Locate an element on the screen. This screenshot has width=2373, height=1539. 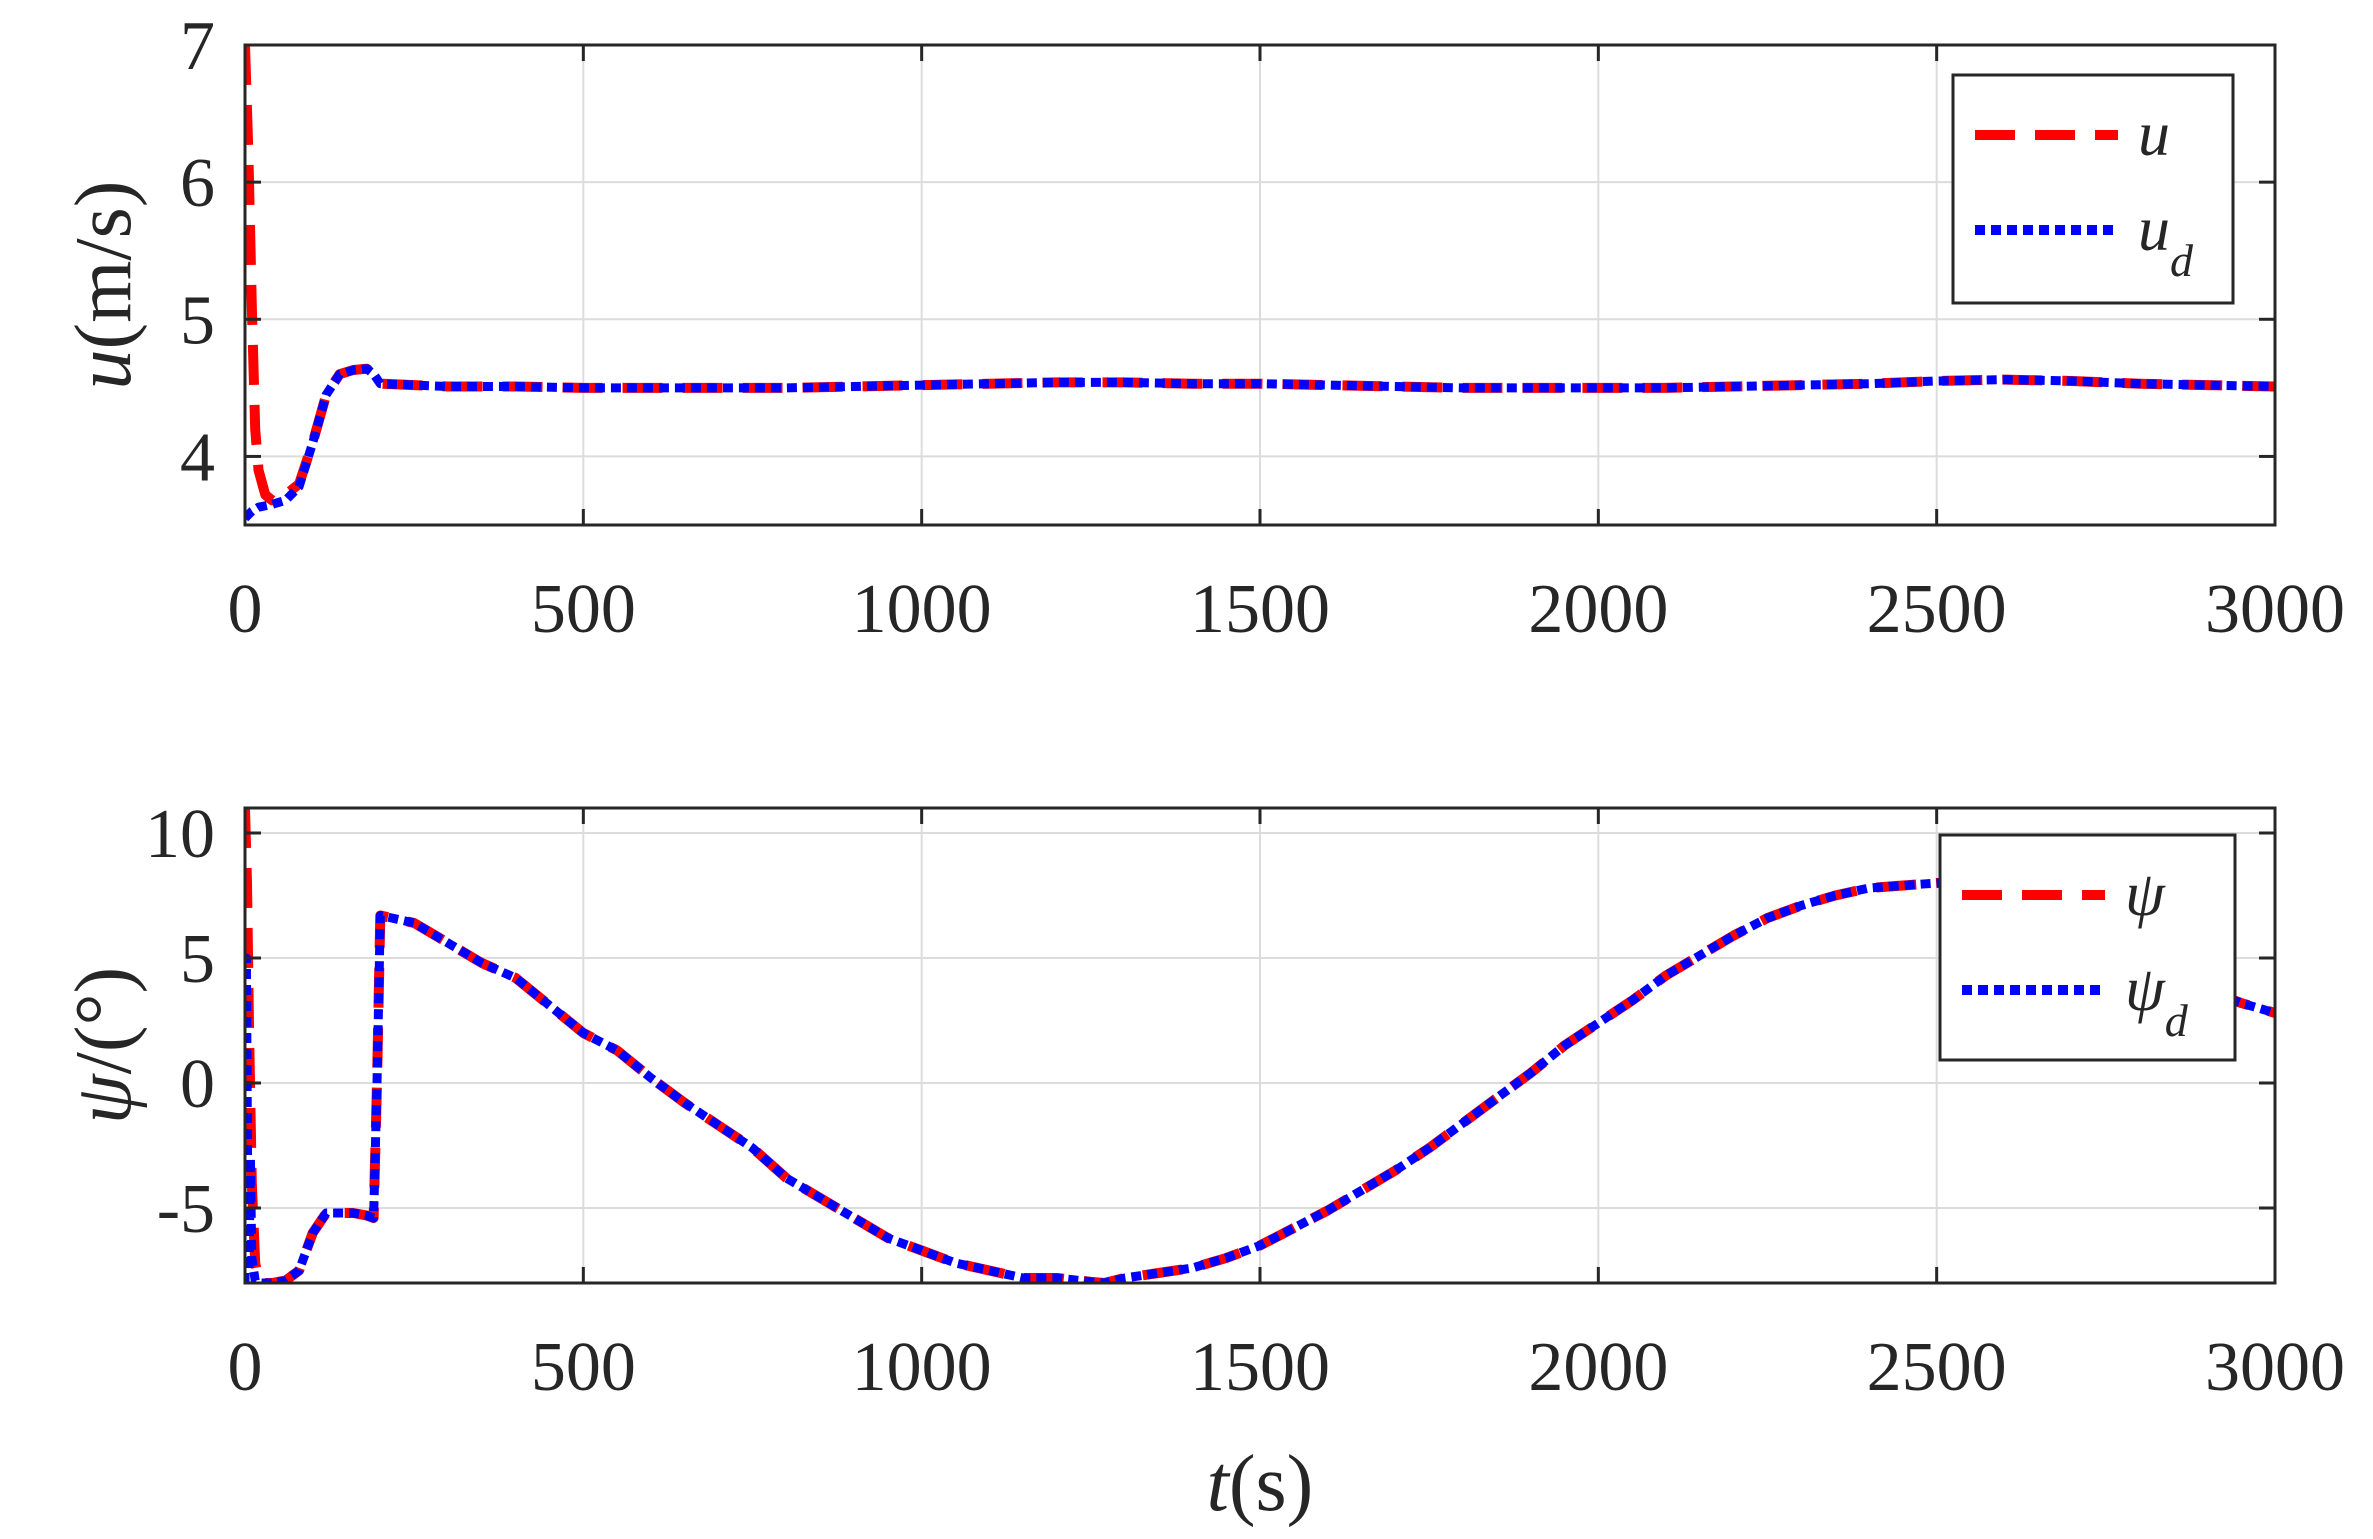
y-tick-label: 4 is located at coordinates (197, 457).